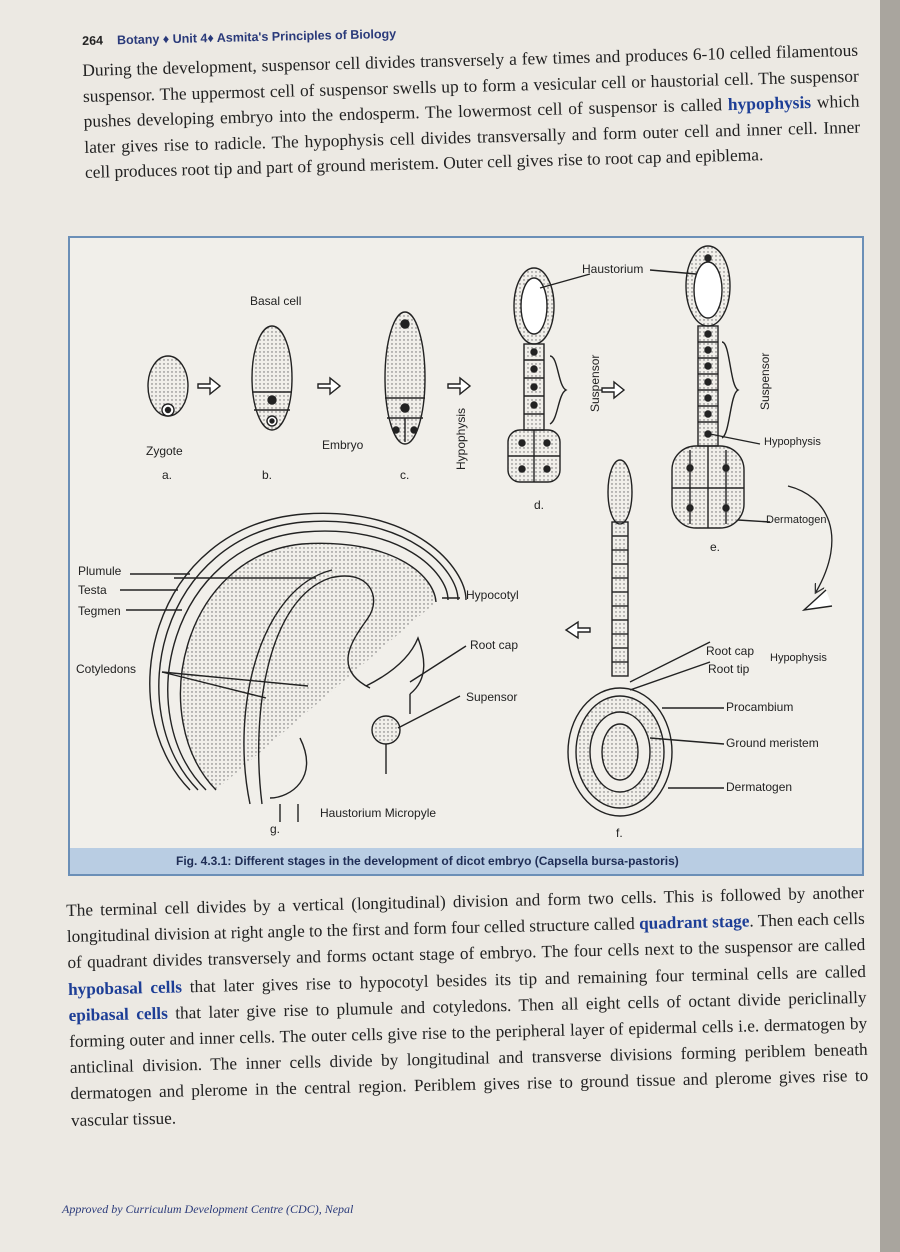 This screenshot has height=1252, width=900. Describe the element at coordinates (792, 442) in the screenshot. I see `label-hypophysis-e: Hypophysis` at that location.